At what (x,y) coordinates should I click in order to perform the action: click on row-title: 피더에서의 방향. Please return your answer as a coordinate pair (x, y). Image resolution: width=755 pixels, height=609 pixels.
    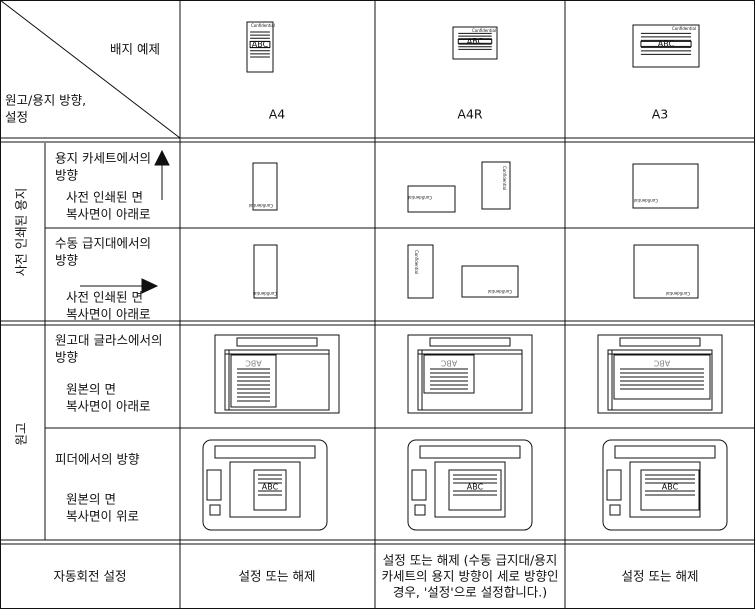
    Looking at the image, I should click on (97, 459).